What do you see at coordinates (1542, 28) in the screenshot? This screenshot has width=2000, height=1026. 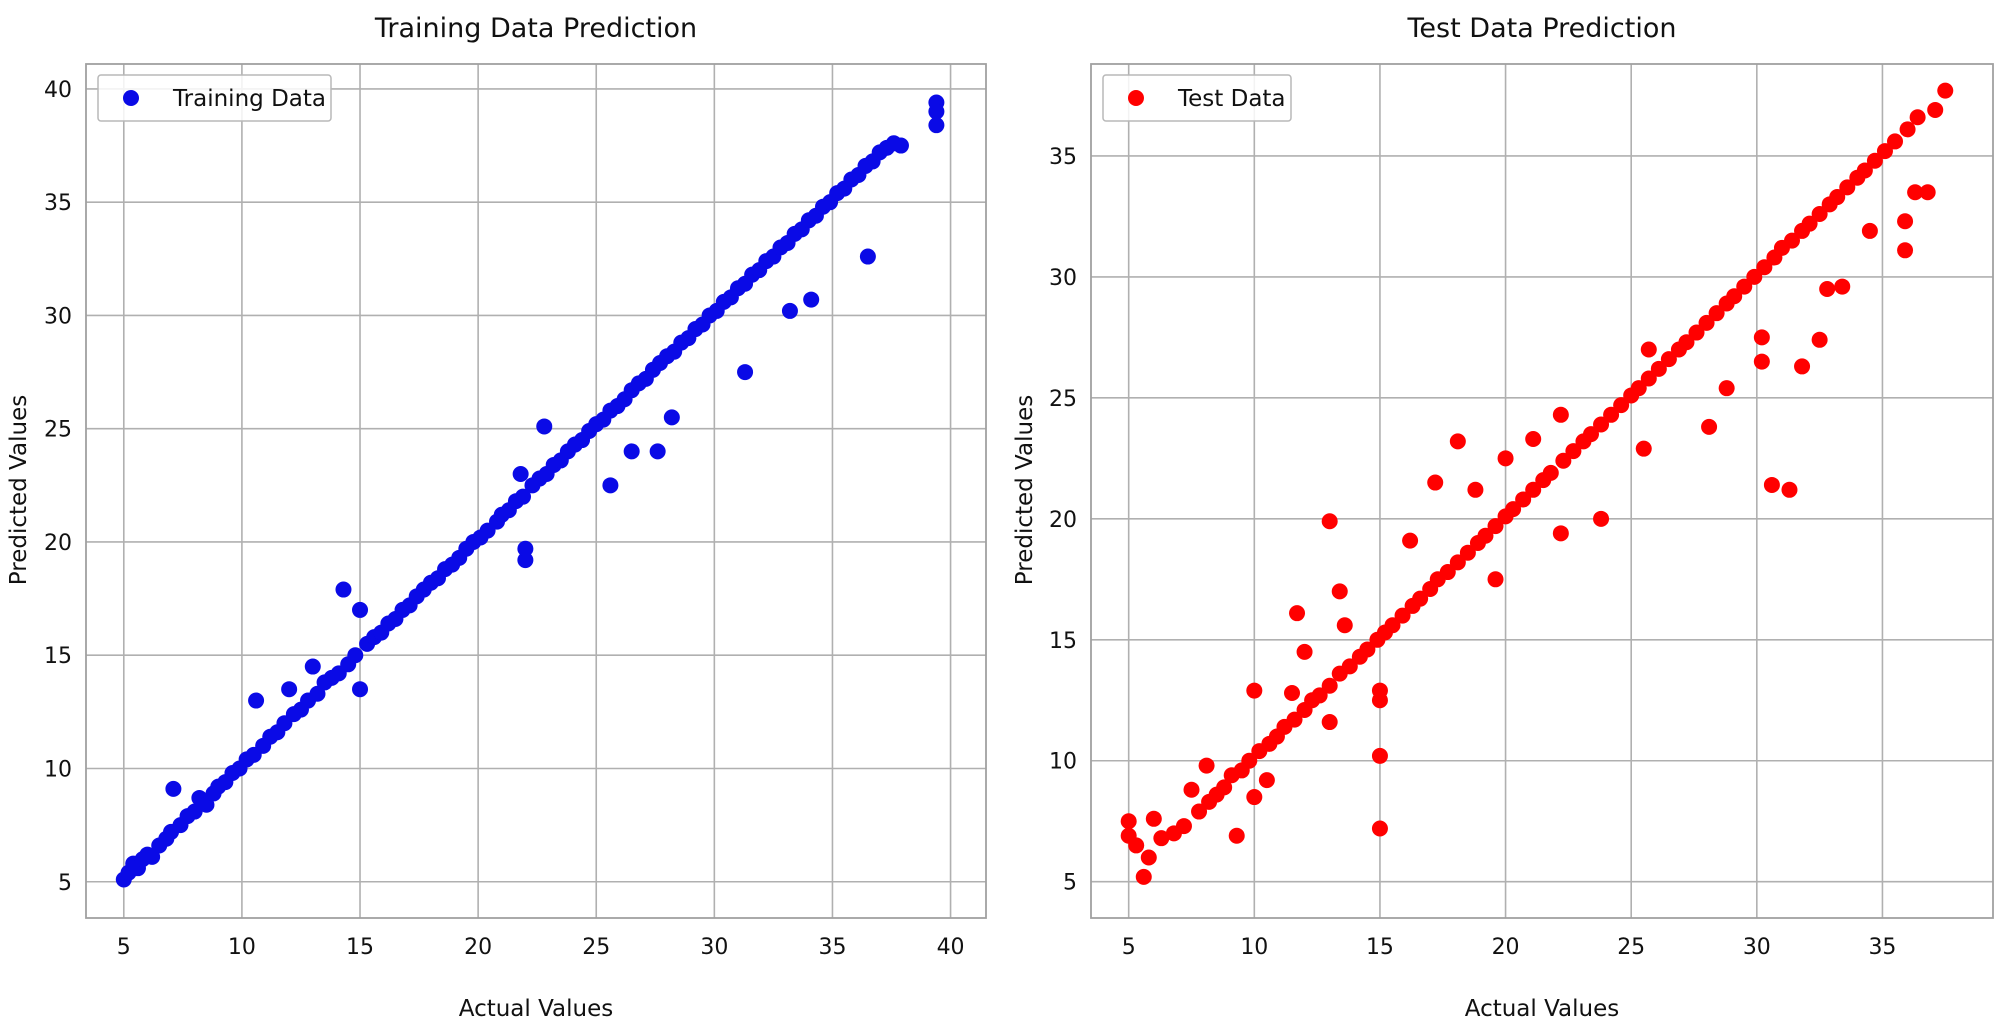 I see `chart-title: Test Data Prediction` at bounding box center [1542, 28].